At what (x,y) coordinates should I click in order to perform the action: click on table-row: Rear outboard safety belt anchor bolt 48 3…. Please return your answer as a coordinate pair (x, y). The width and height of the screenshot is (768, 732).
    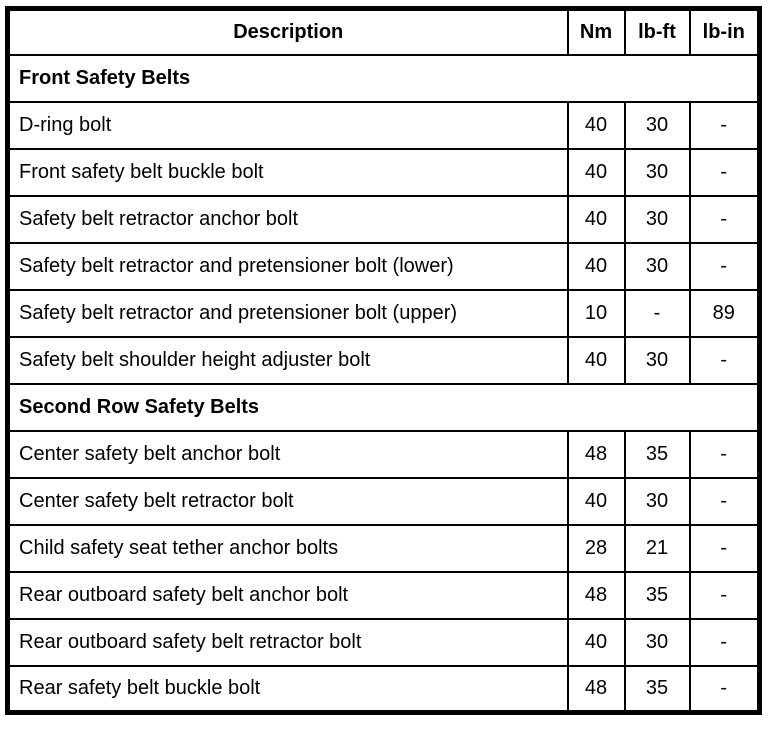
    Looking at the image, I should click on (383, 595).